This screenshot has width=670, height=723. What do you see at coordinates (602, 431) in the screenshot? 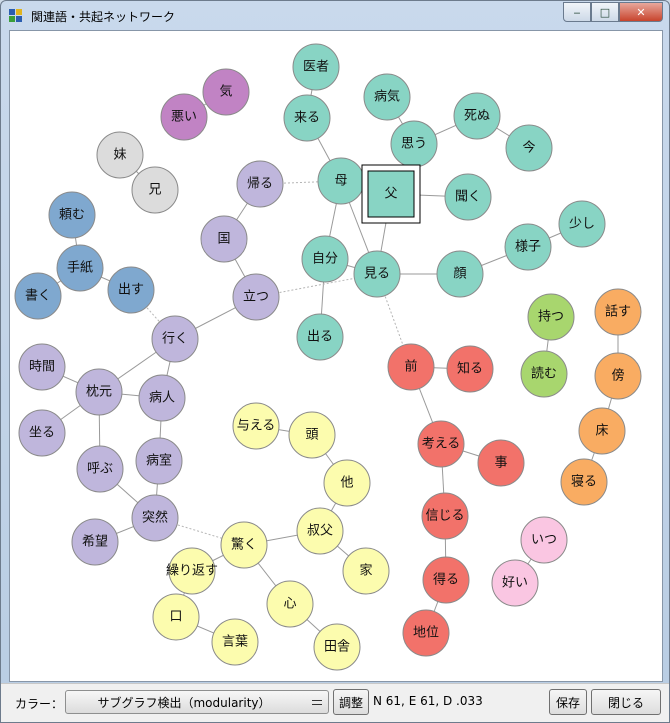
I see `network-node: 床` at bounding box center [602, 431].